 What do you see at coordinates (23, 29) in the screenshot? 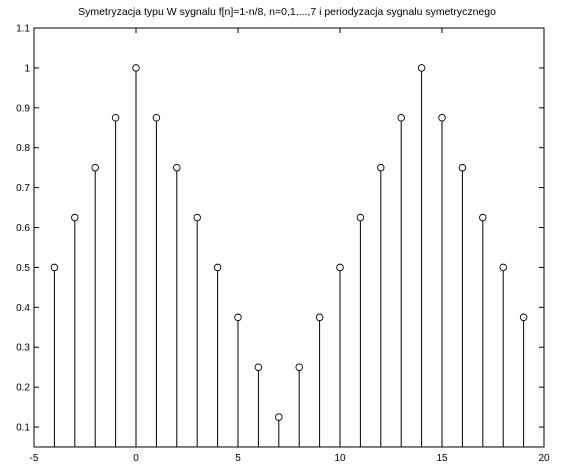
I see `y-tick-label: 1.1` at bounding box center [23, 29].